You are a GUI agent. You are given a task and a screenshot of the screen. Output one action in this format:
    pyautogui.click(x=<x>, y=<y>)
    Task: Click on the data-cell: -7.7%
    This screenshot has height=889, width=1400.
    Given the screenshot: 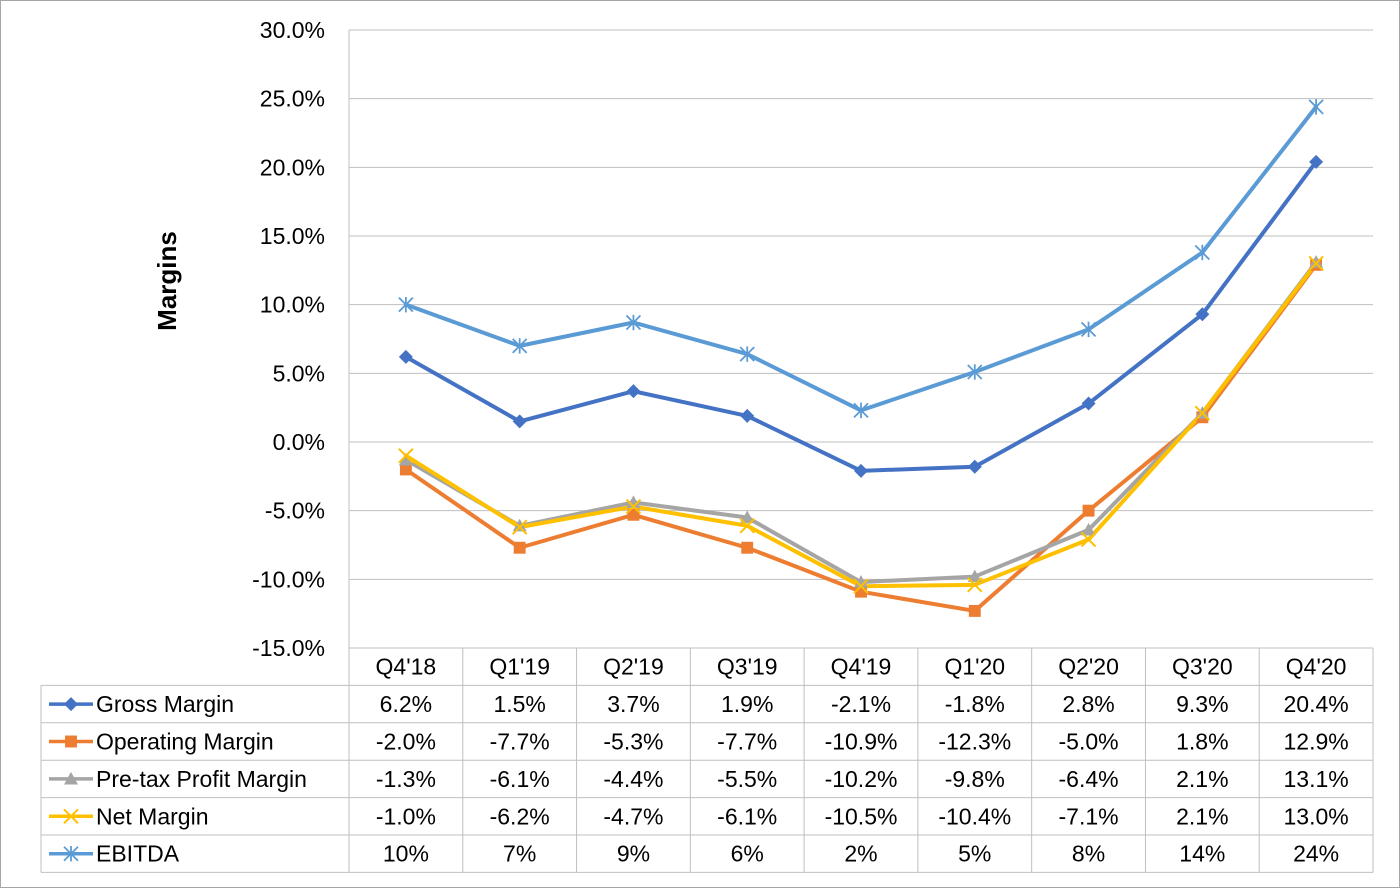 What is the action you would take?
    pyautogui.click(x=747, y=742)
    